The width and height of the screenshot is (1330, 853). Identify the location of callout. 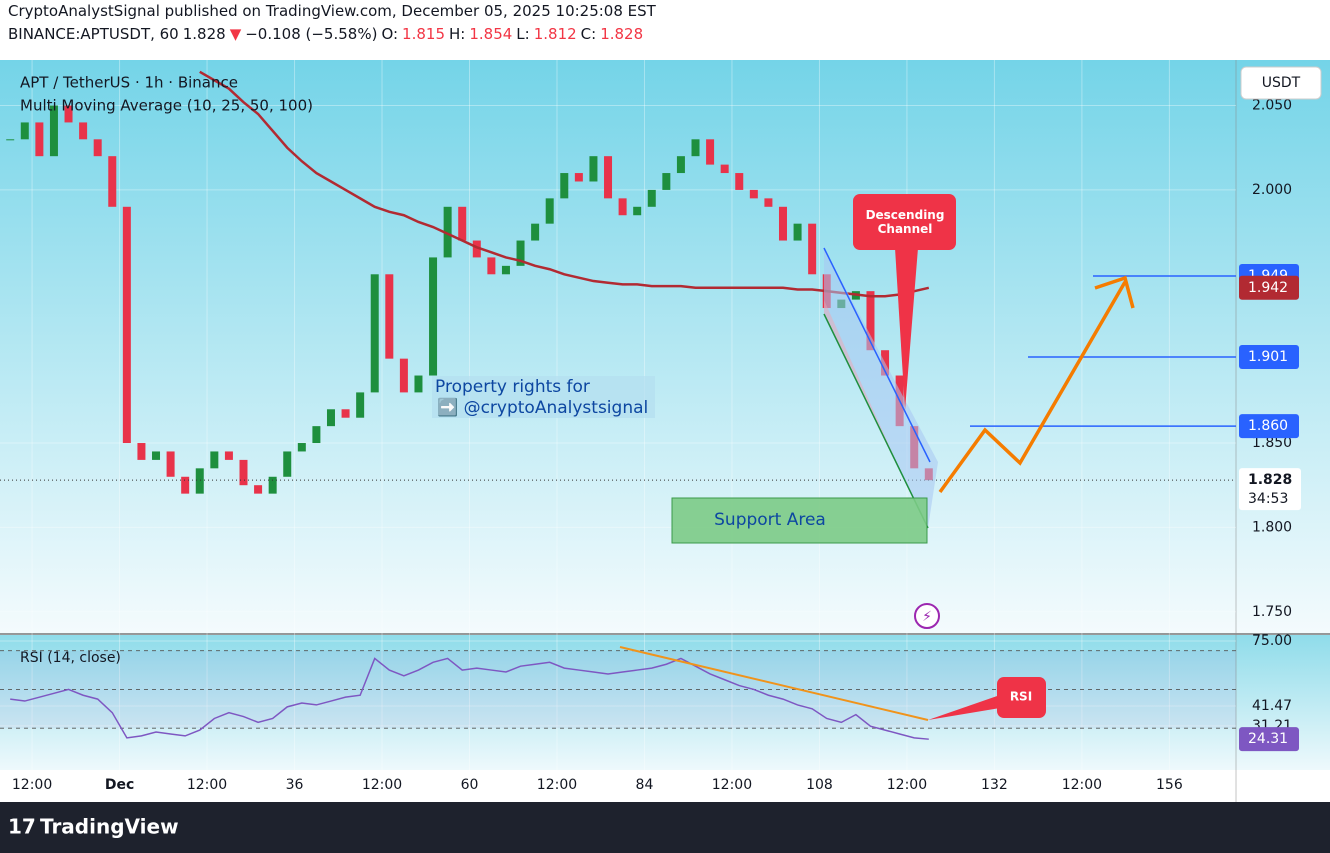
(1021, 697).